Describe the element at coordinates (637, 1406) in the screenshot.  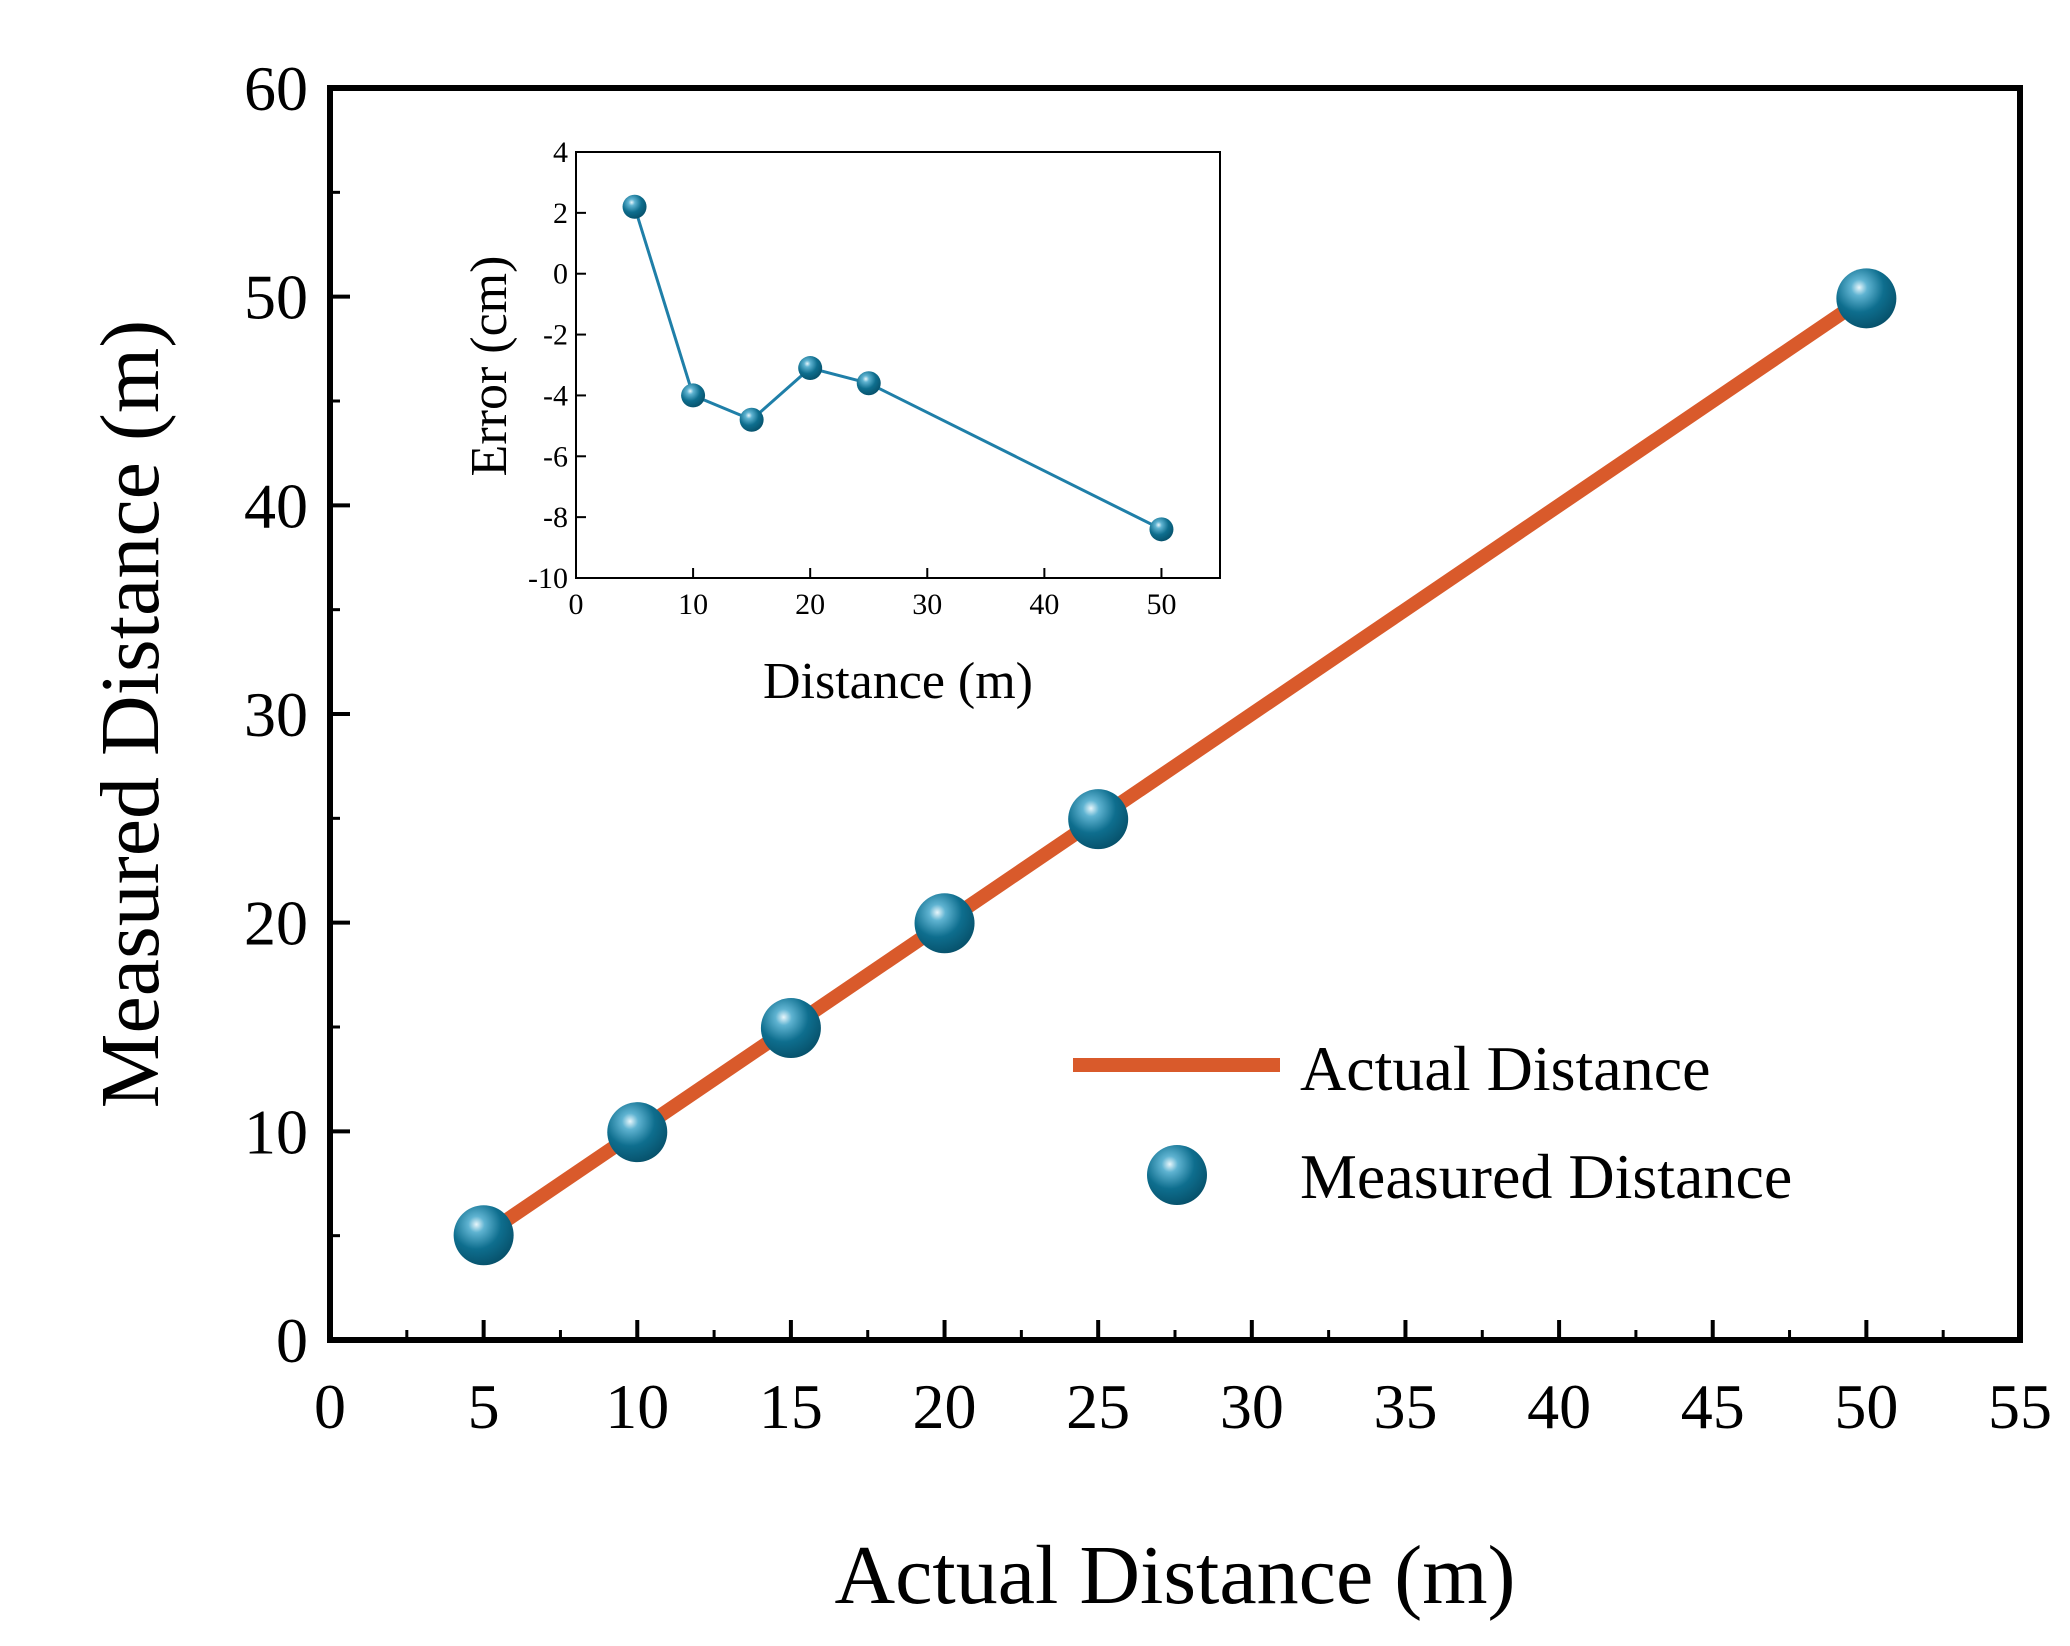
I see `main-x-tick-label: 10` at that location.